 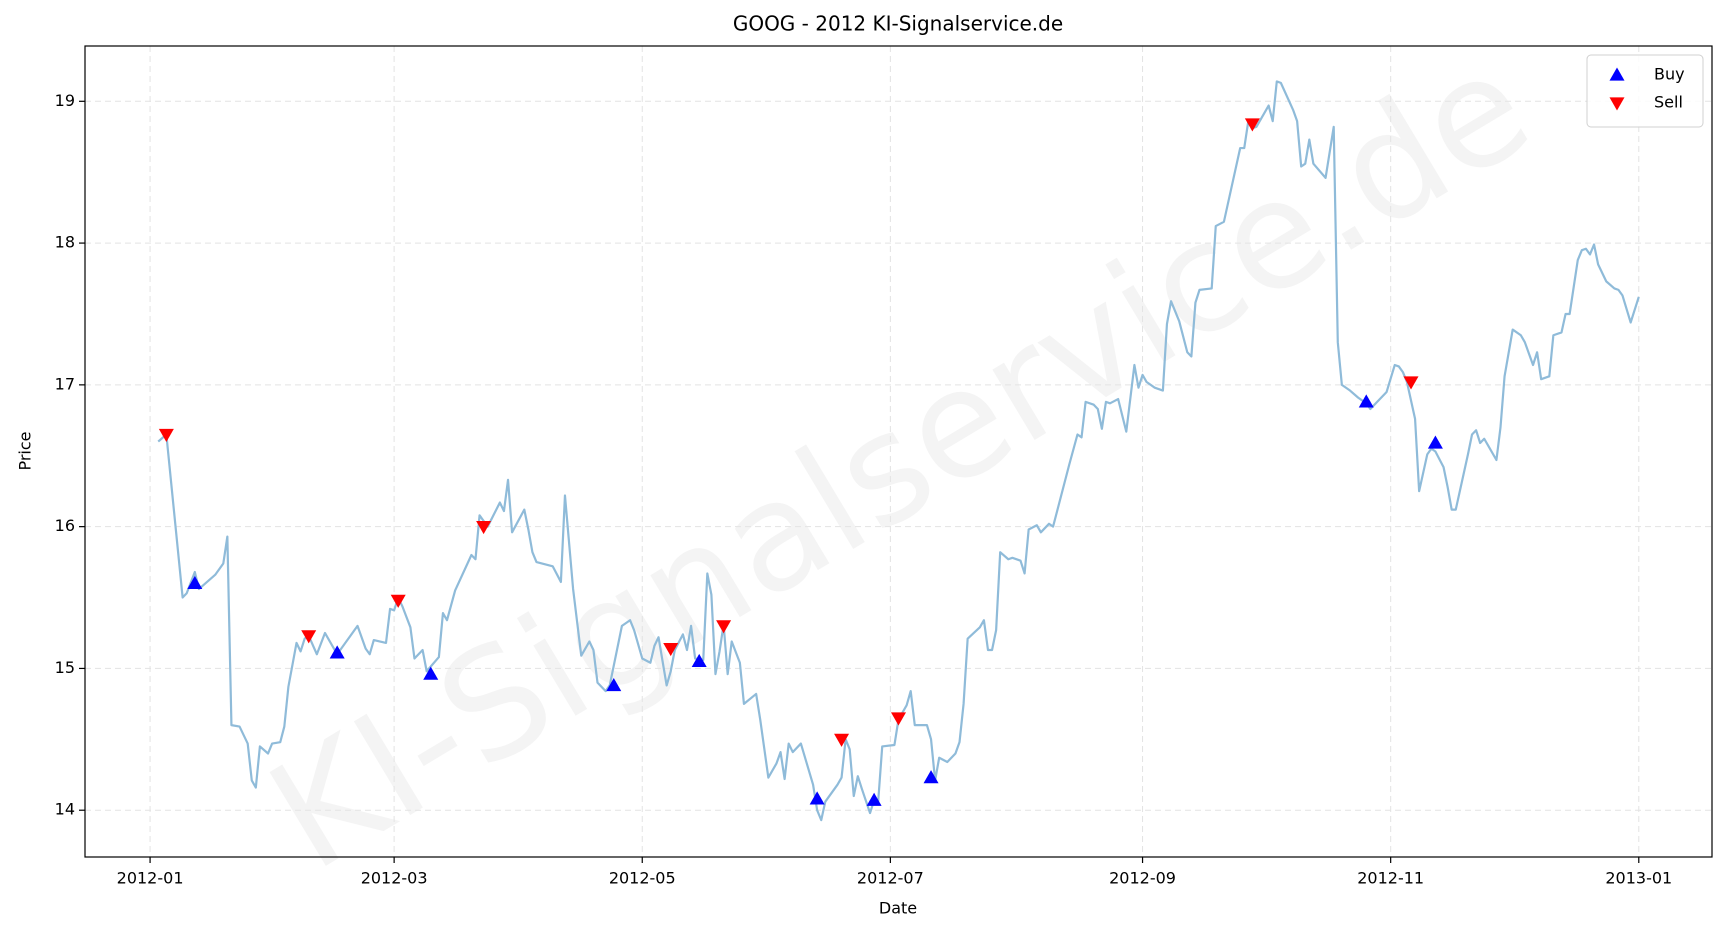 I want to click on legend-label: Buy, so click(x=1669, y=74).